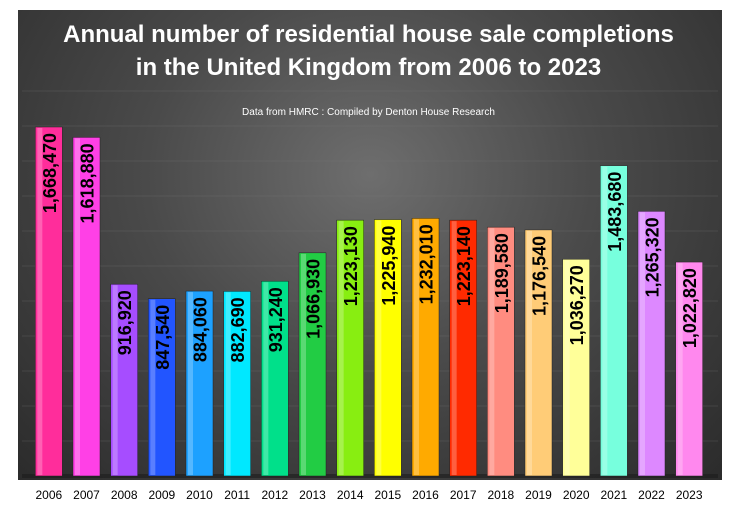 This screenshot has width=737, height=512. Describe the element at coordinates (370, 476) in the screenshot. I see `chart-floor` at that location.